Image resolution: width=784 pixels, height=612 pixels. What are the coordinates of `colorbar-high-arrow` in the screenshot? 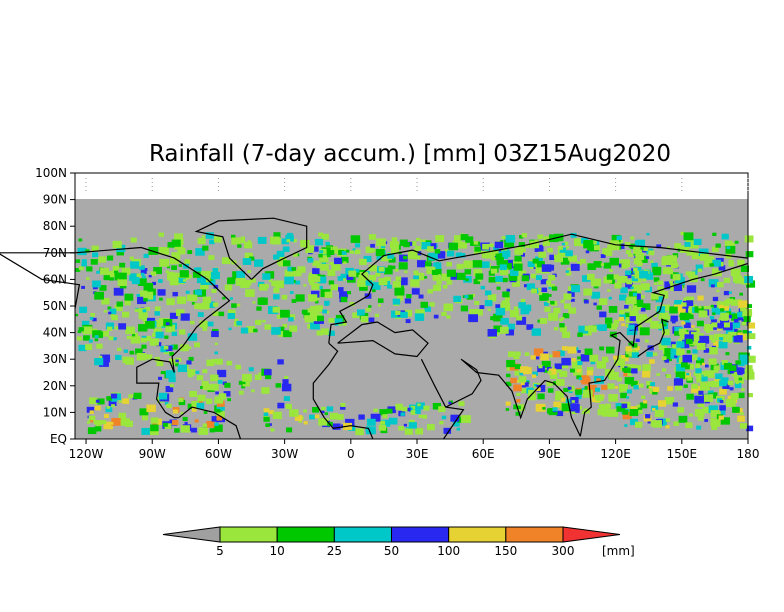 It's located at (591, 534).